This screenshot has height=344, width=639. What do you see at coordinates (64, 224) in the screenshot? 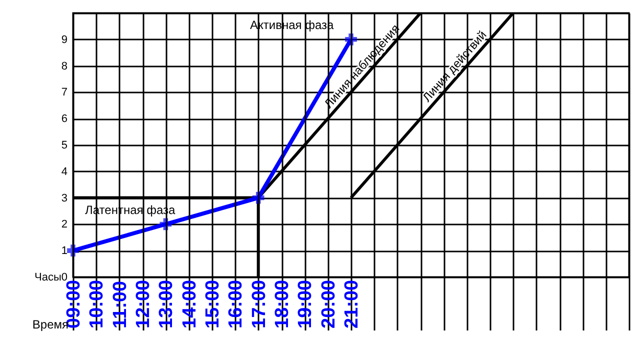
I see `y-tick-label: 2` at bounding box center [64, 224].